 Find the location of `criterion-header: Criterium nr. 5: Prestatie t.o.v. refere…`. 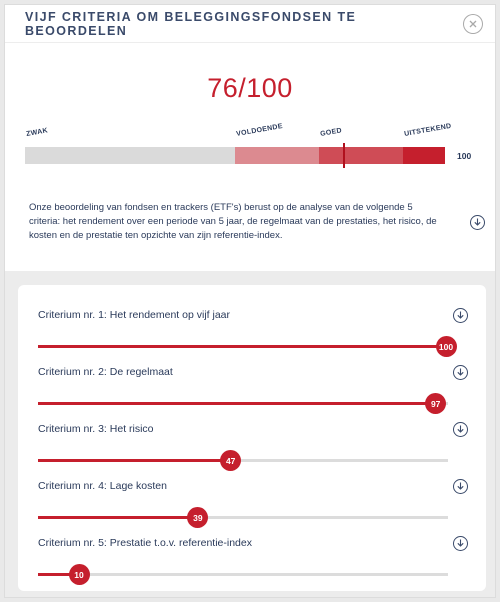

criterion-header: Criterium nr. 5: Prestatie t.o.v. refere… is located at coordinates (253, 543).